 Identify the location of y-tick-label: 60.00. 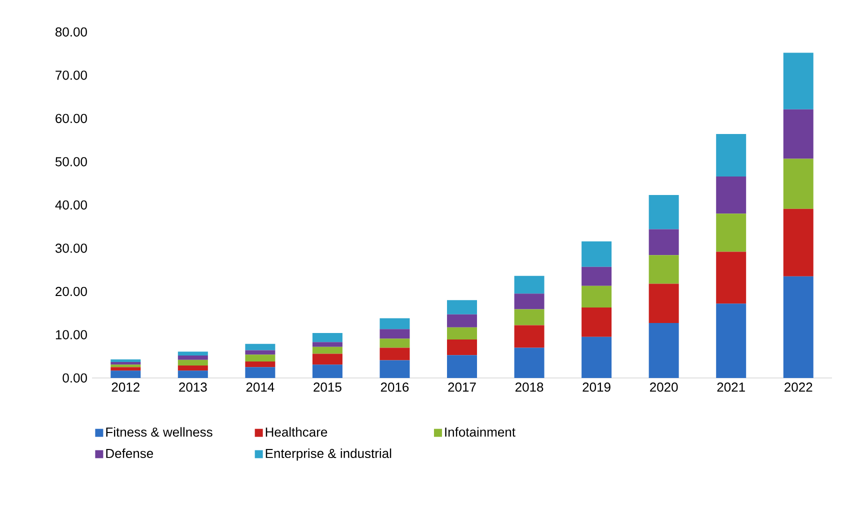
(71, 119).